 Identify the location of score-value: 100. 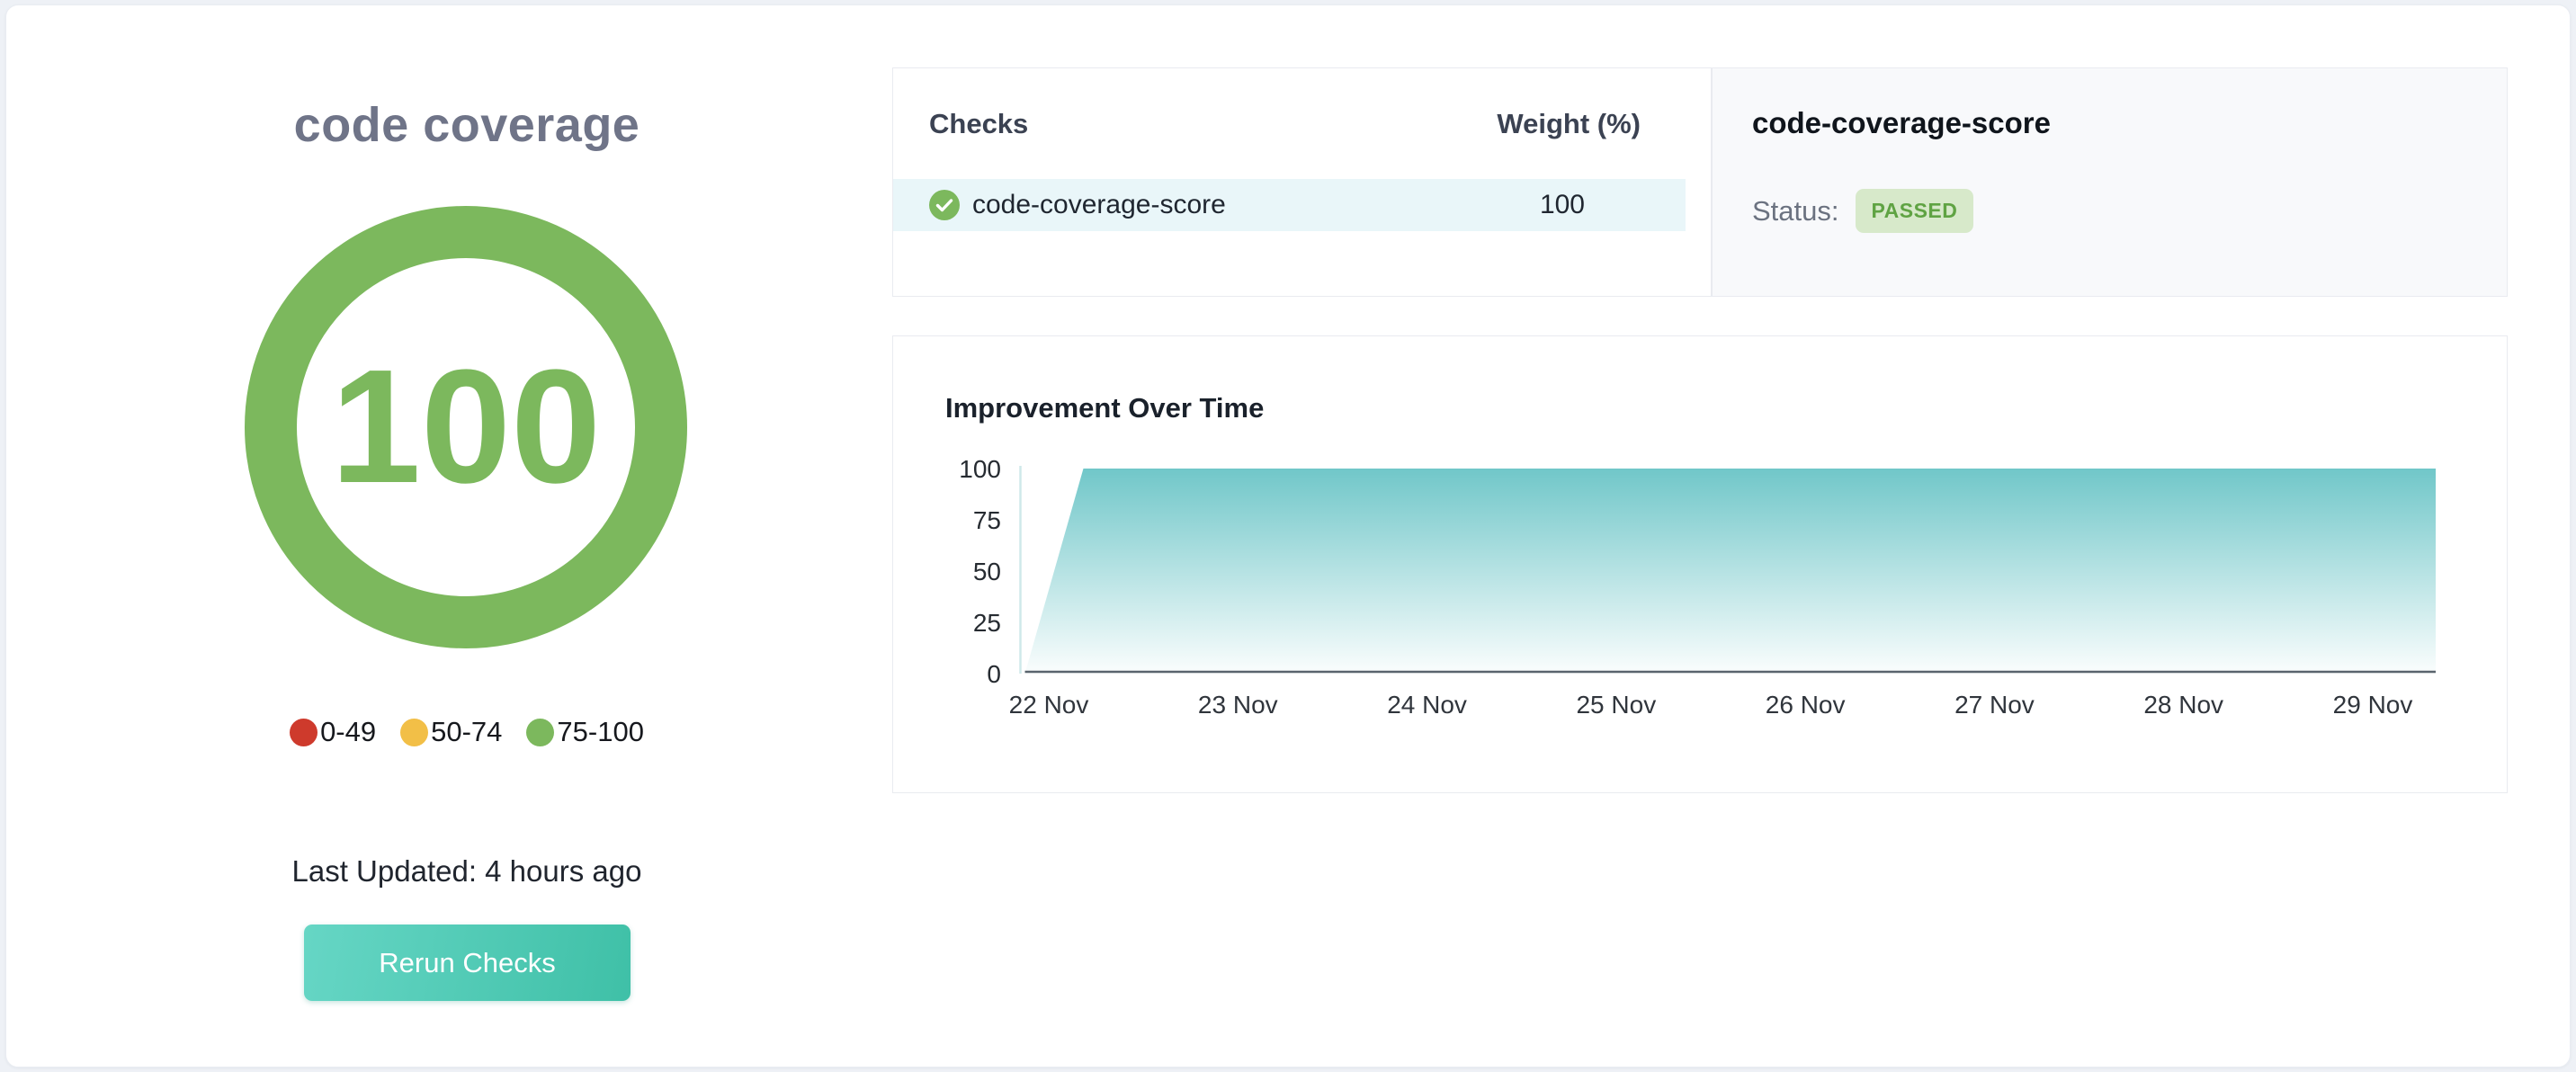
(466, 426).